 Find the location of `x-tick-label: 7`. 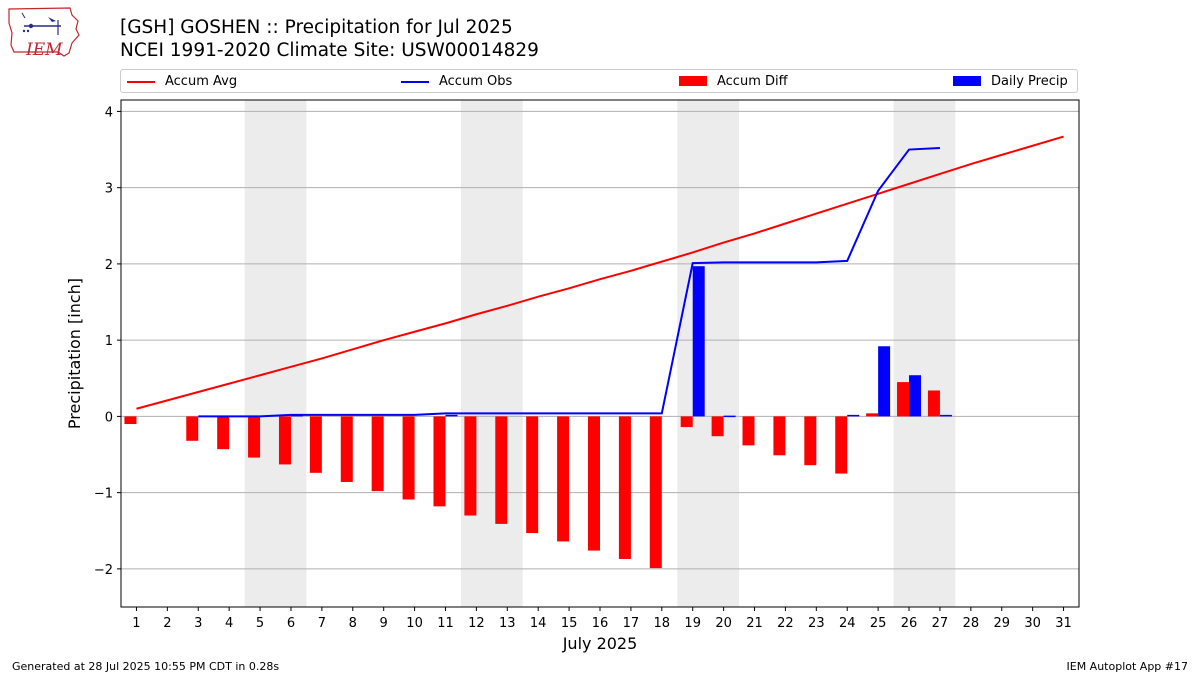

x-tick-label: 7 is located at coordinates (322, 623).